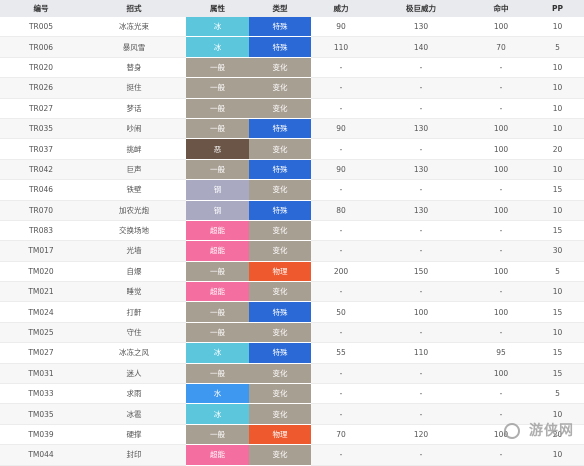  I want to click on header-category: 类型, so click(280, 8).